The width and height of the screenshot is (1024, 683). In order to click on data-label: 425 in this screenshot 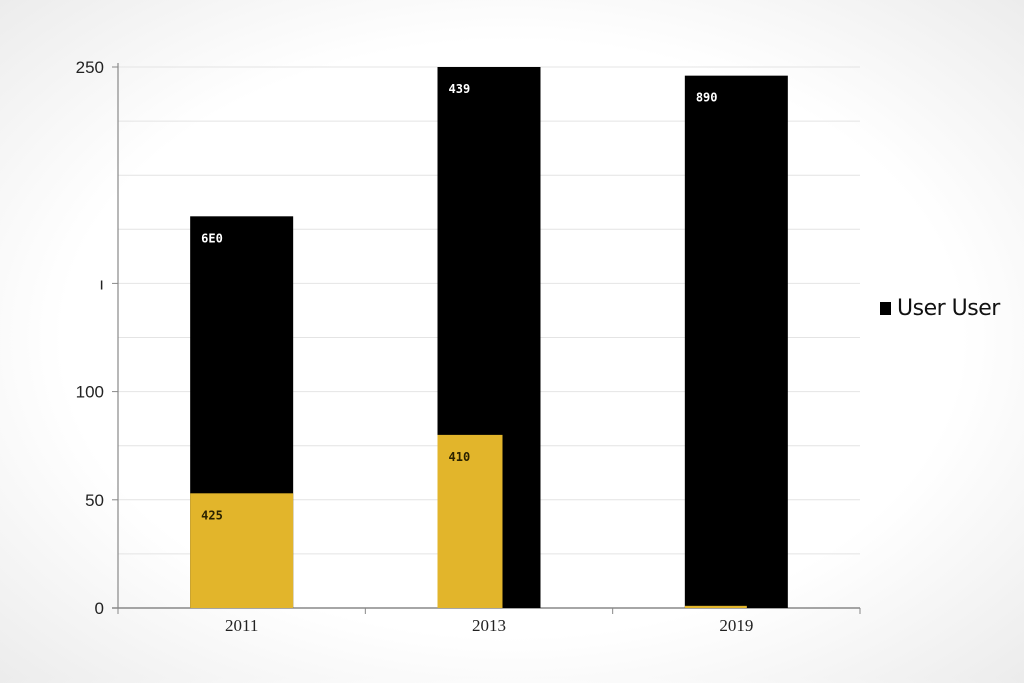, I will do `click(212, 515)`.